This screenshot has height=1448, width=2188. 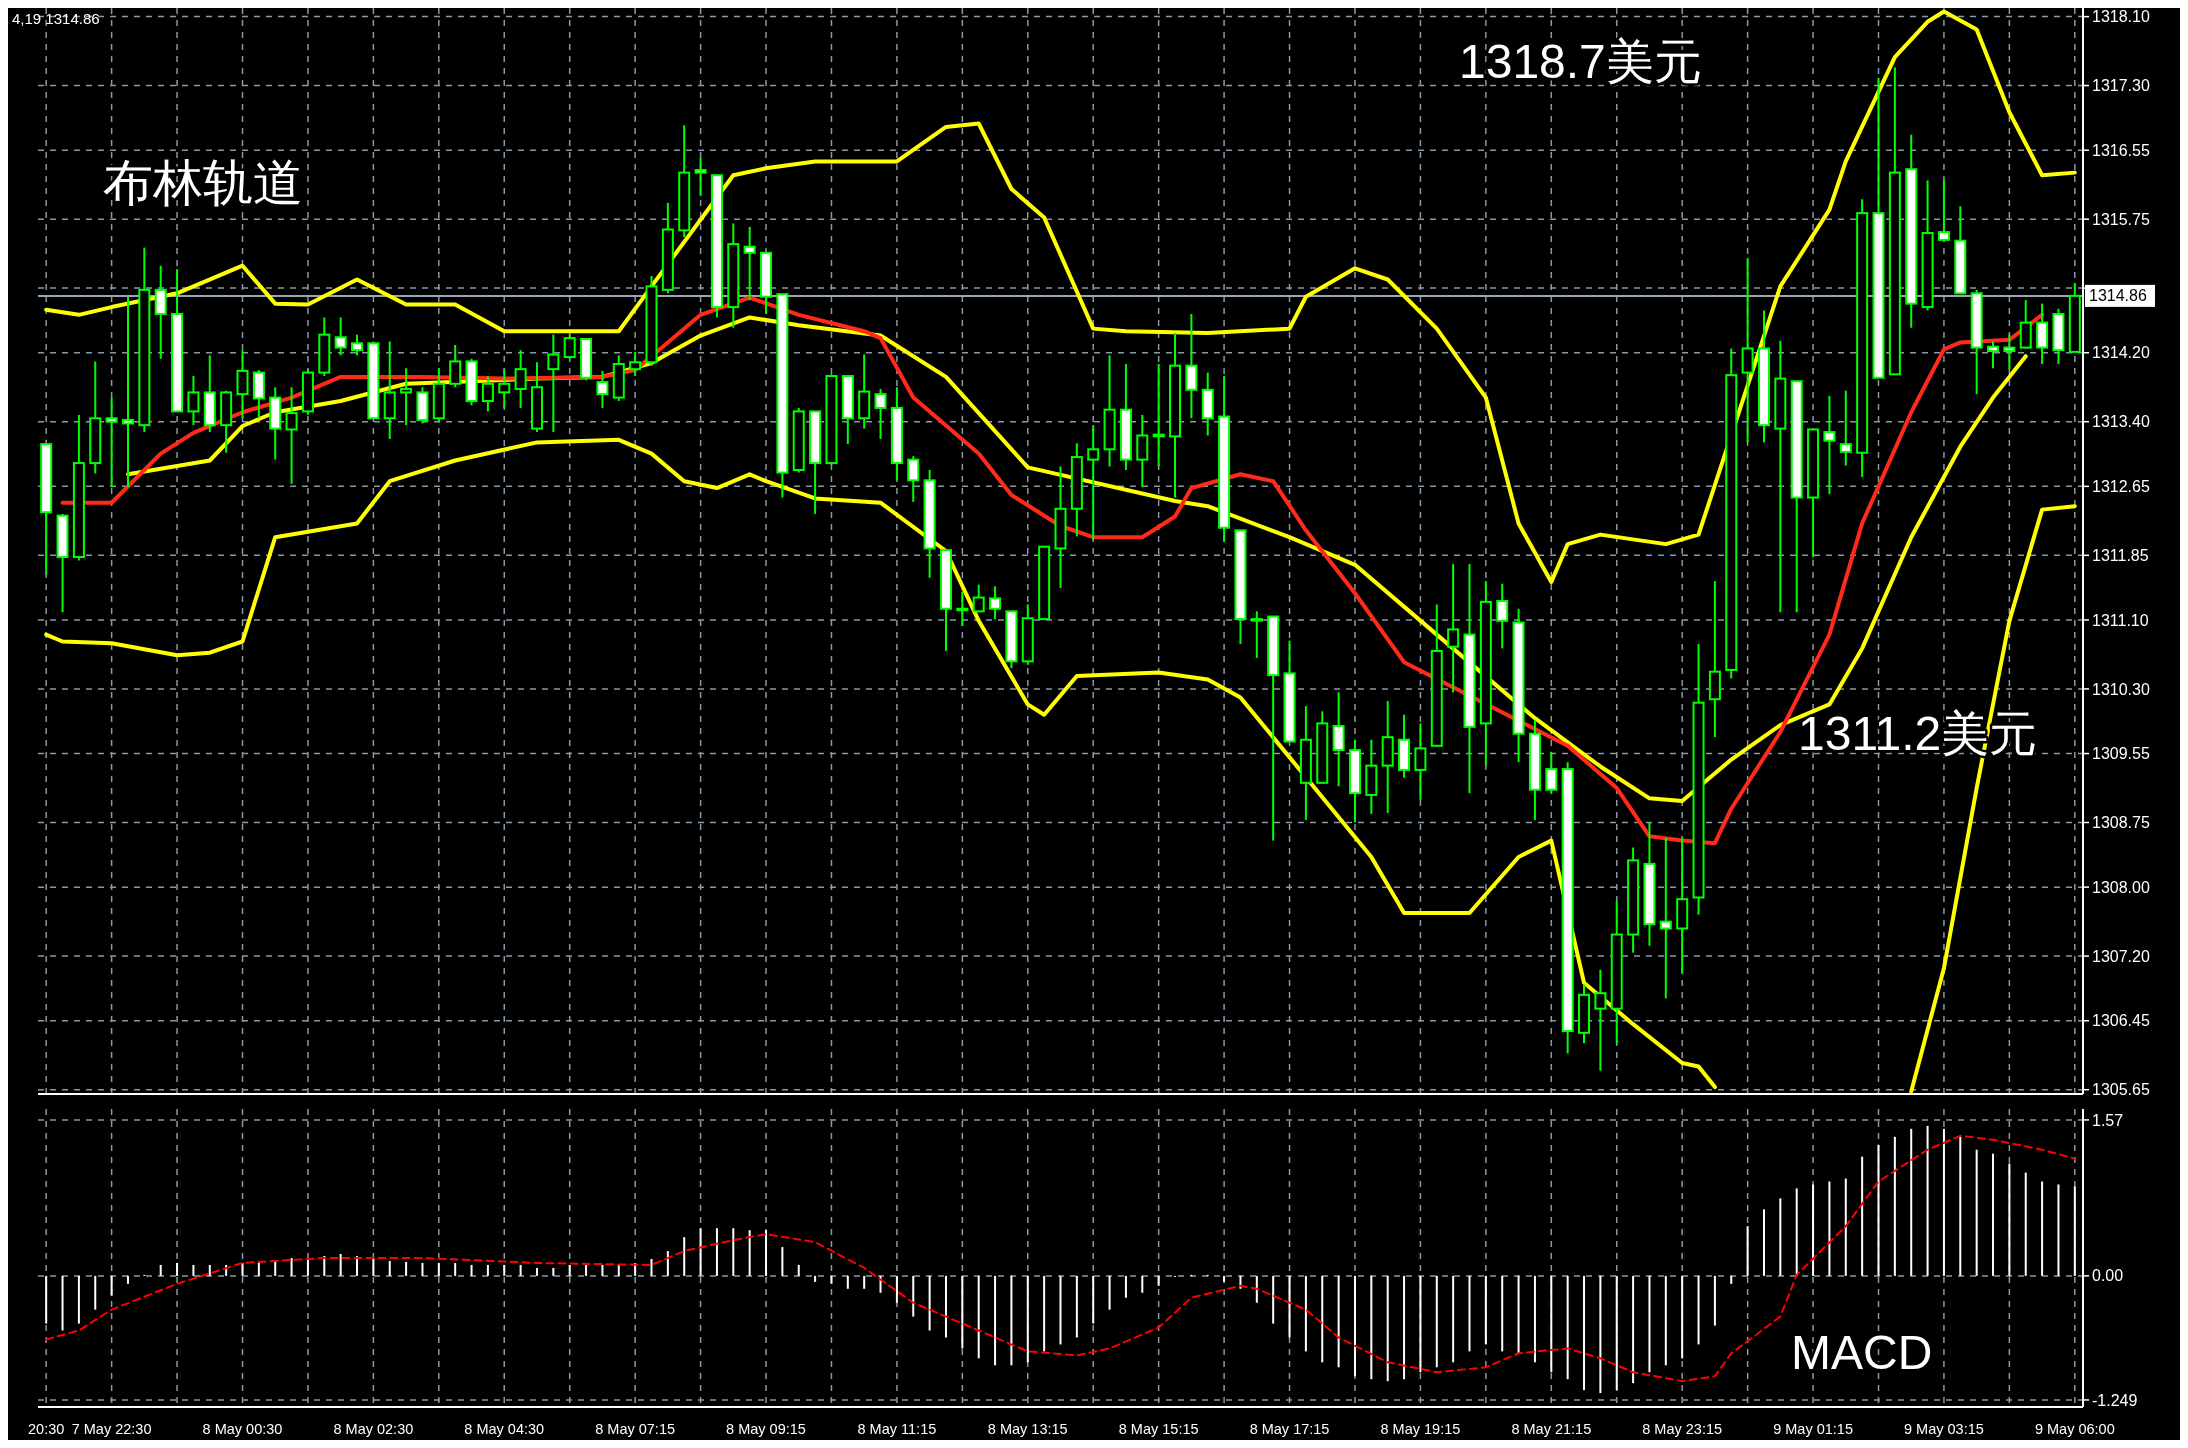 What do you see at coordinates (2121, 689) in the screenshot?
I see `y-tick-label: 1310.30` at bounding box center [2121, 689].